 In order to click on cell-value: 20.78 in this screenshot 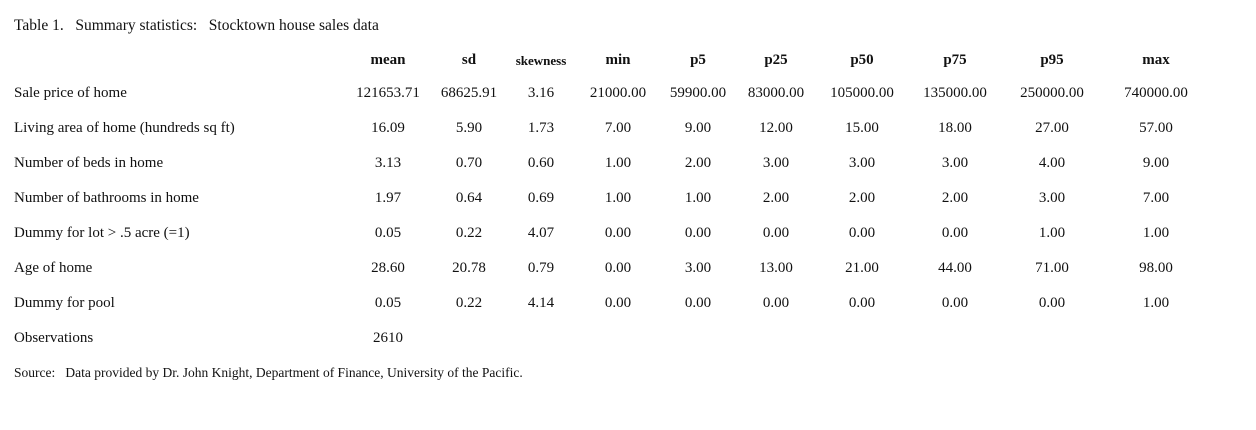, I will do `click(469, 268)`.